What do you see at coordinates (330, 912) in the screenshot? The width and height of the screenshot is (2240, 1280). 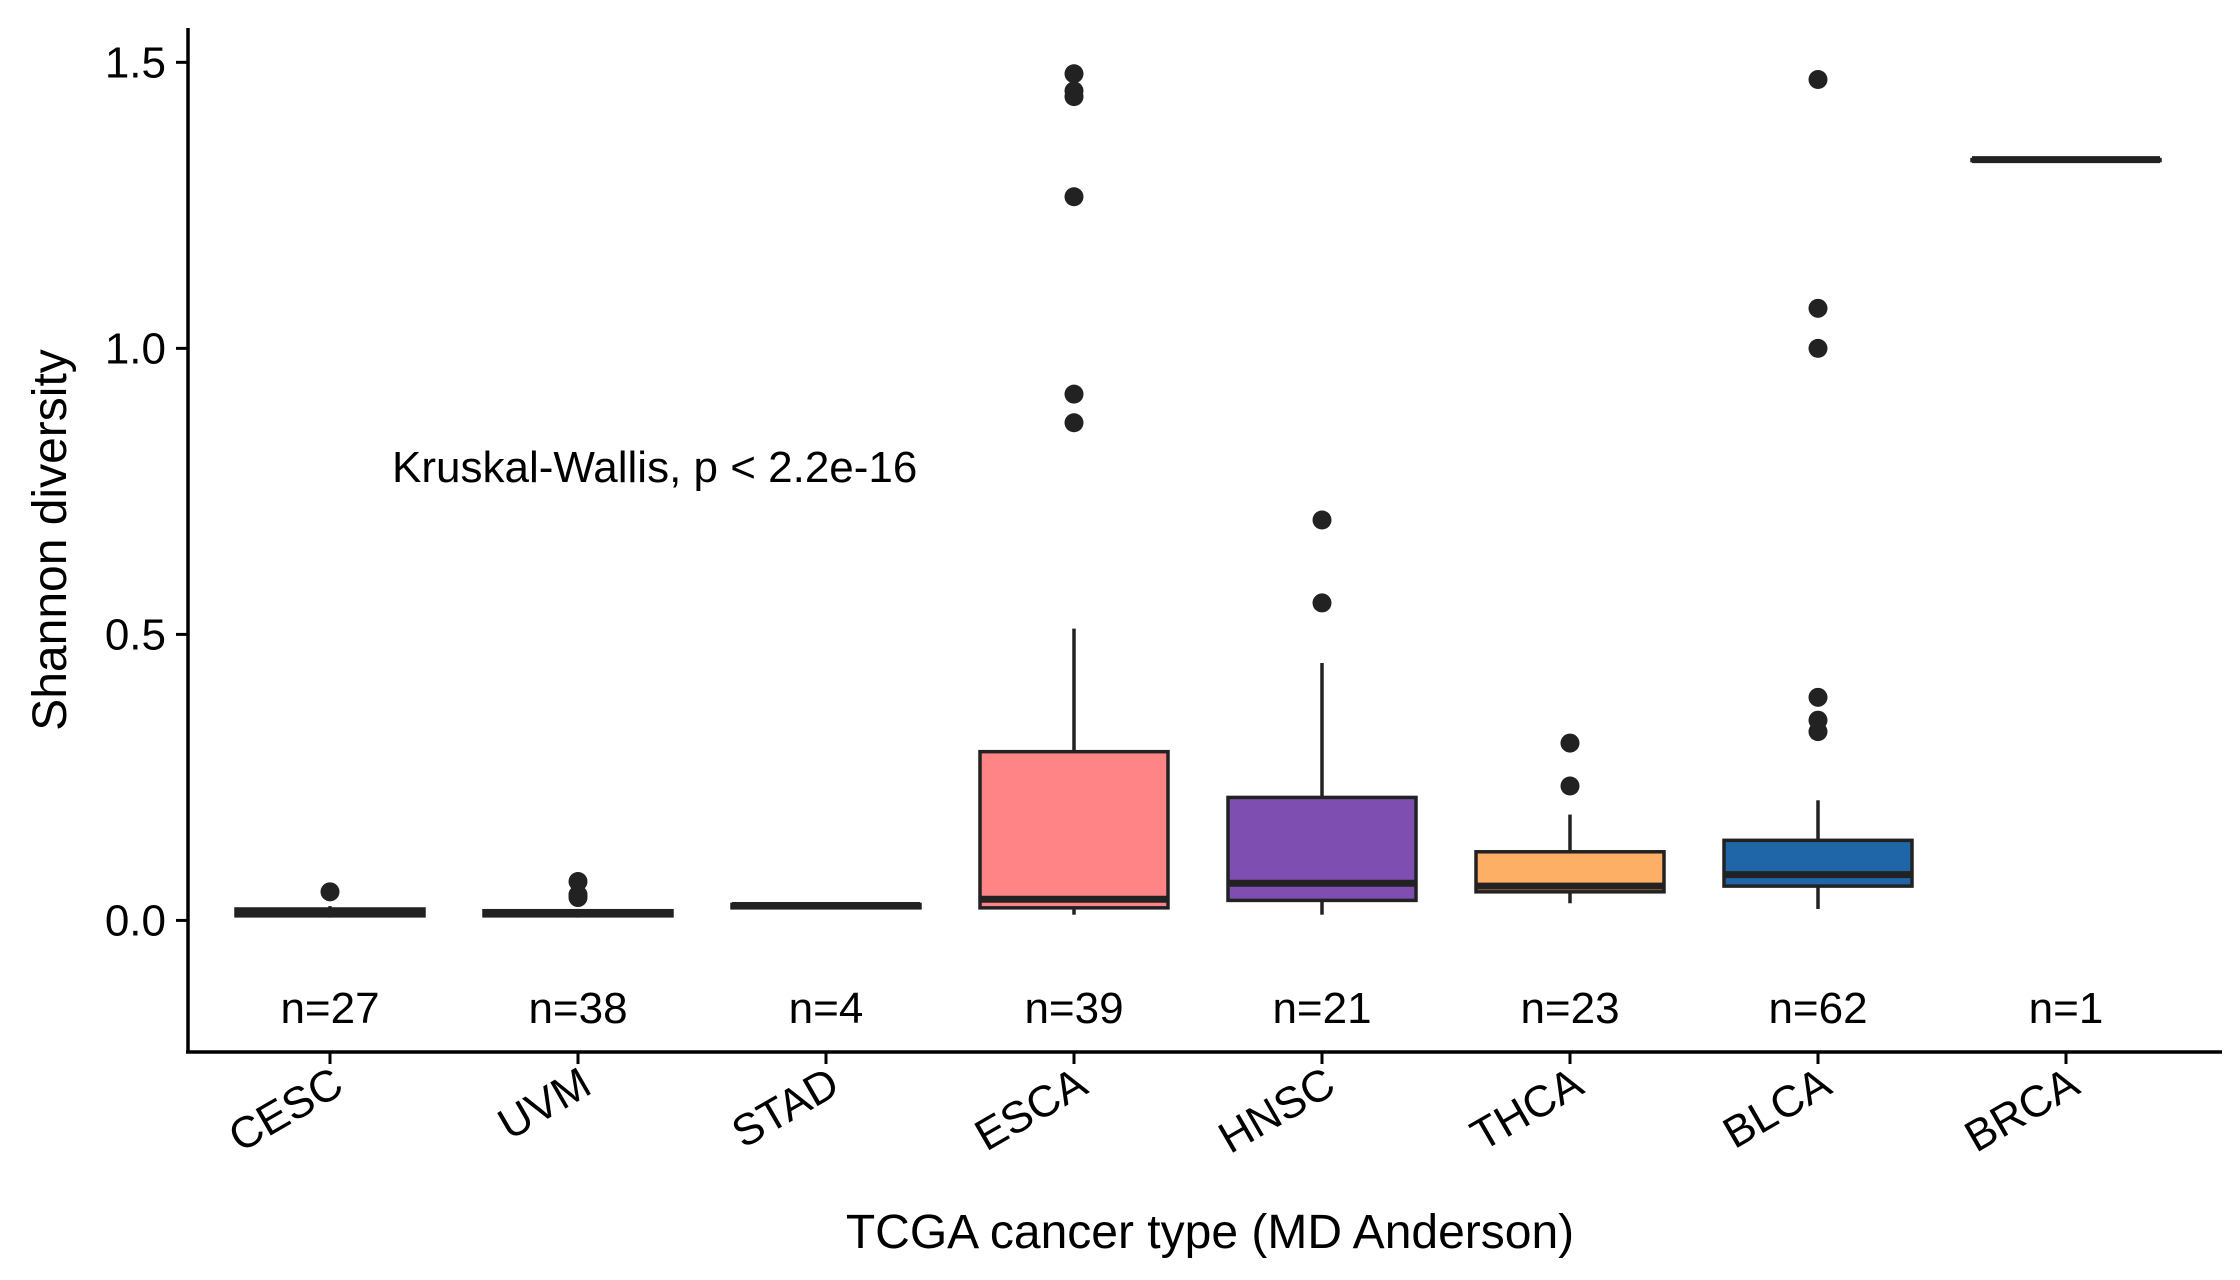 I see `box-cesc` at bounding box center [330, 912].